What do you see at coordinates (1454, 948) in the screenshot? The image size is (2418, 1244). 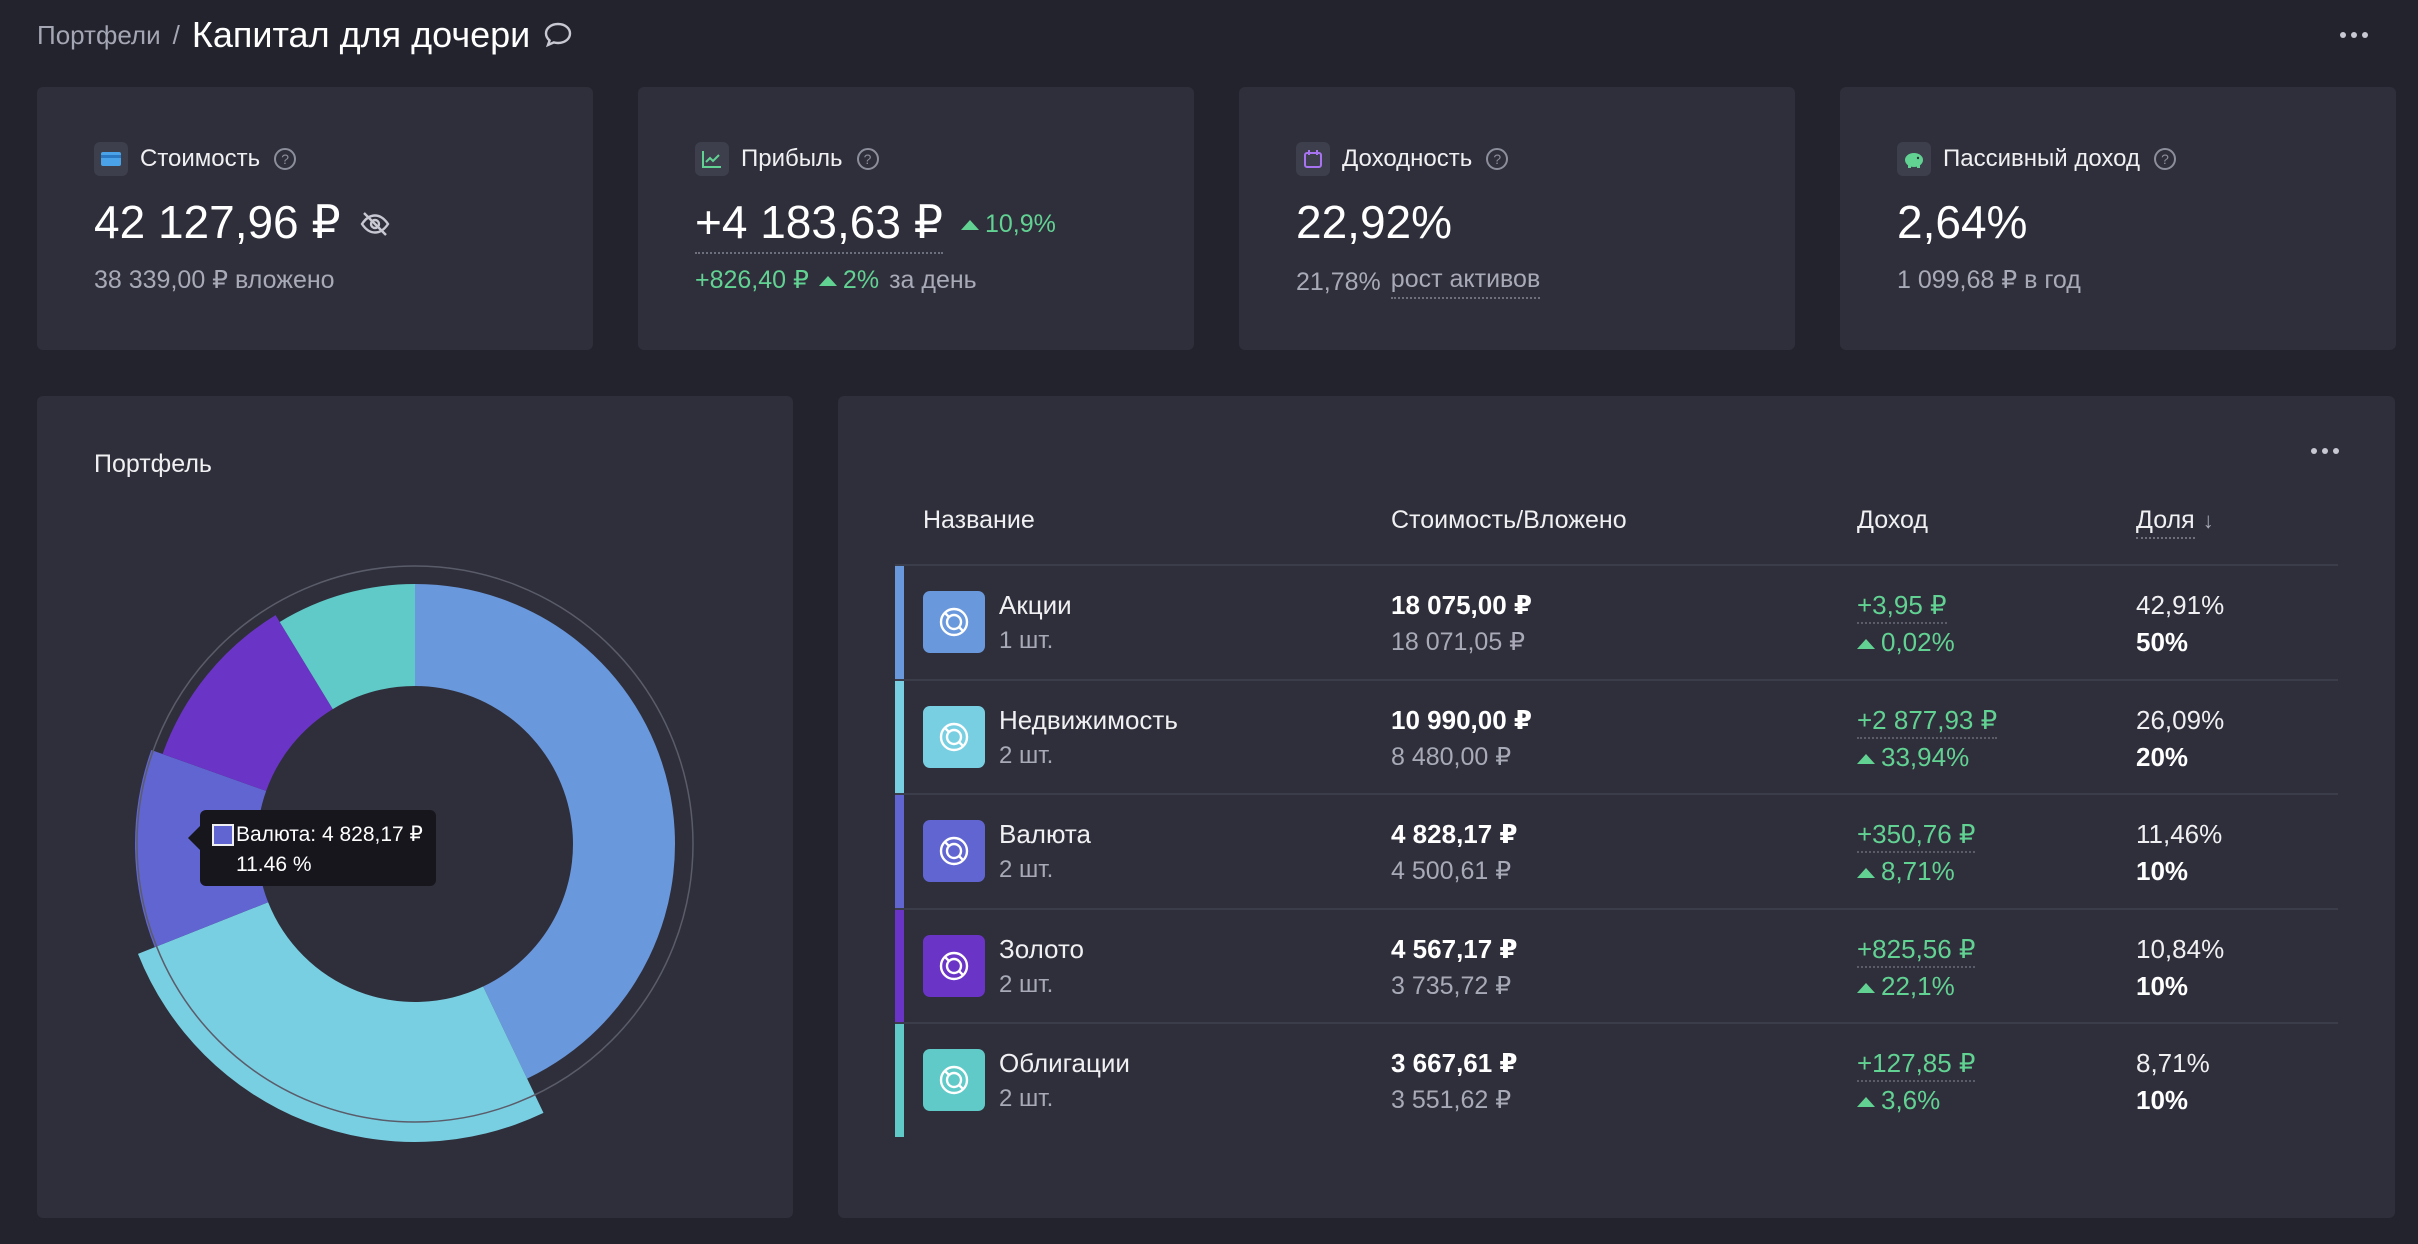 I see `asset-value: 4 567,17 ₽` at bounding box center [1454, 948].